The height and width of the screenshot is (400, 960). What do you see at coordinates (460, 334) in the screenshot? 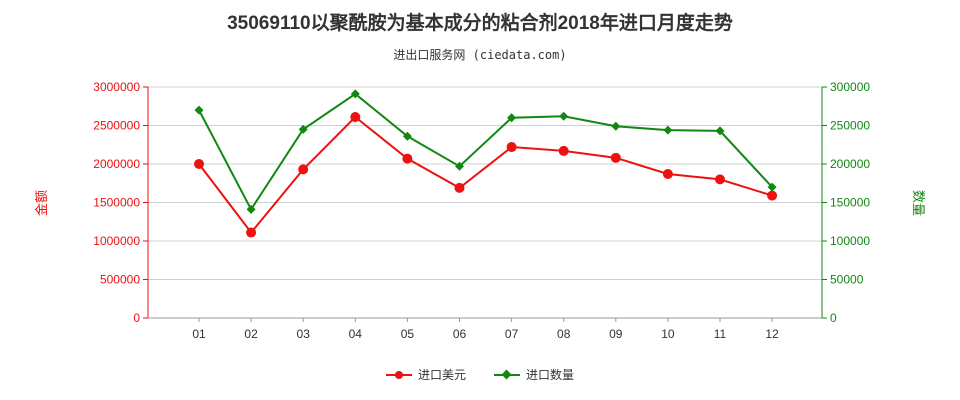
I see `x-tick-label: 06` at bounding box center [460, 334].